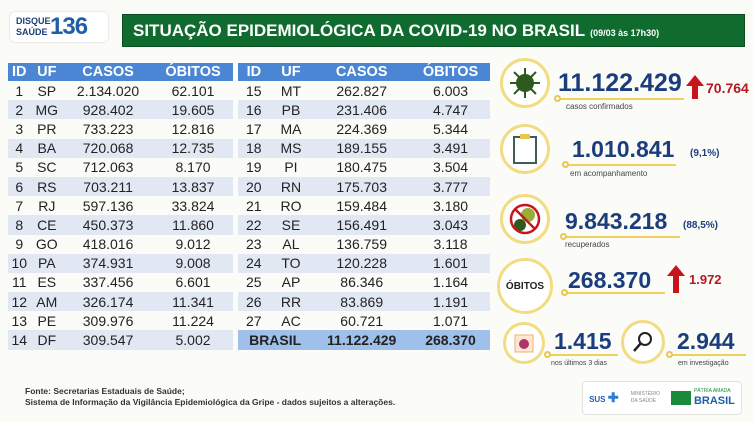  Describe the element at coordinates (705, 279) in the screenshot. I see `deaths-increase: 1.972` at that location.